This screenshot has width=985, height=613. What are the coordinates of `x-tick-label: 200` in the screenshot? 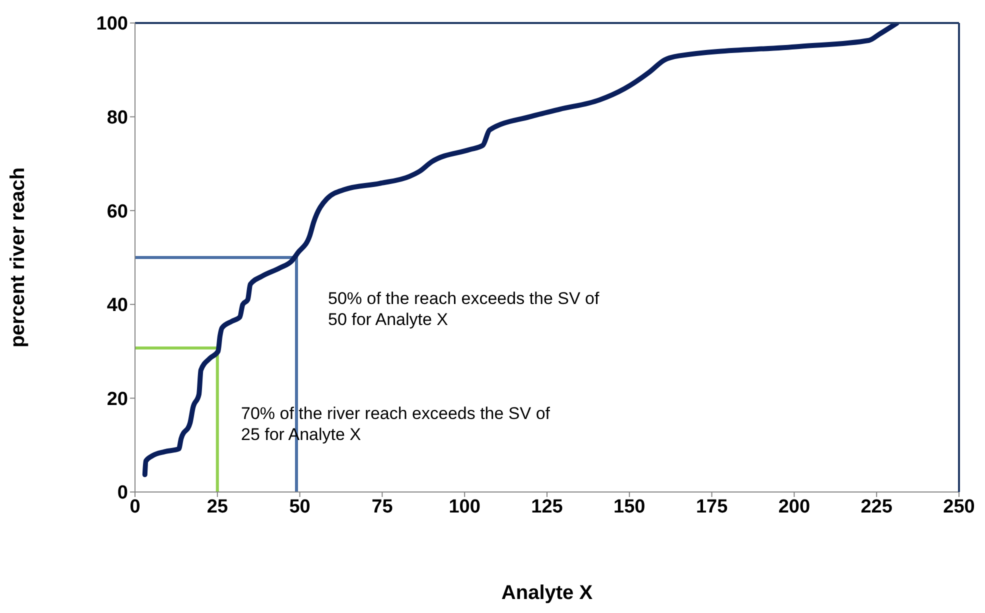 It's located at (794, 507).